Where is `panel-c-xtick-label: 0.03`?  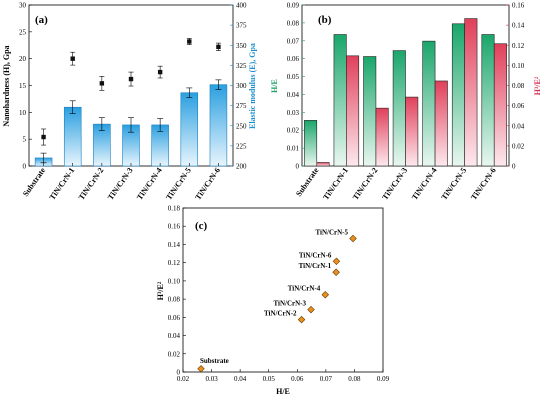
panel-c-xtick-label: 0.03 is located at coordinates (211, 379).